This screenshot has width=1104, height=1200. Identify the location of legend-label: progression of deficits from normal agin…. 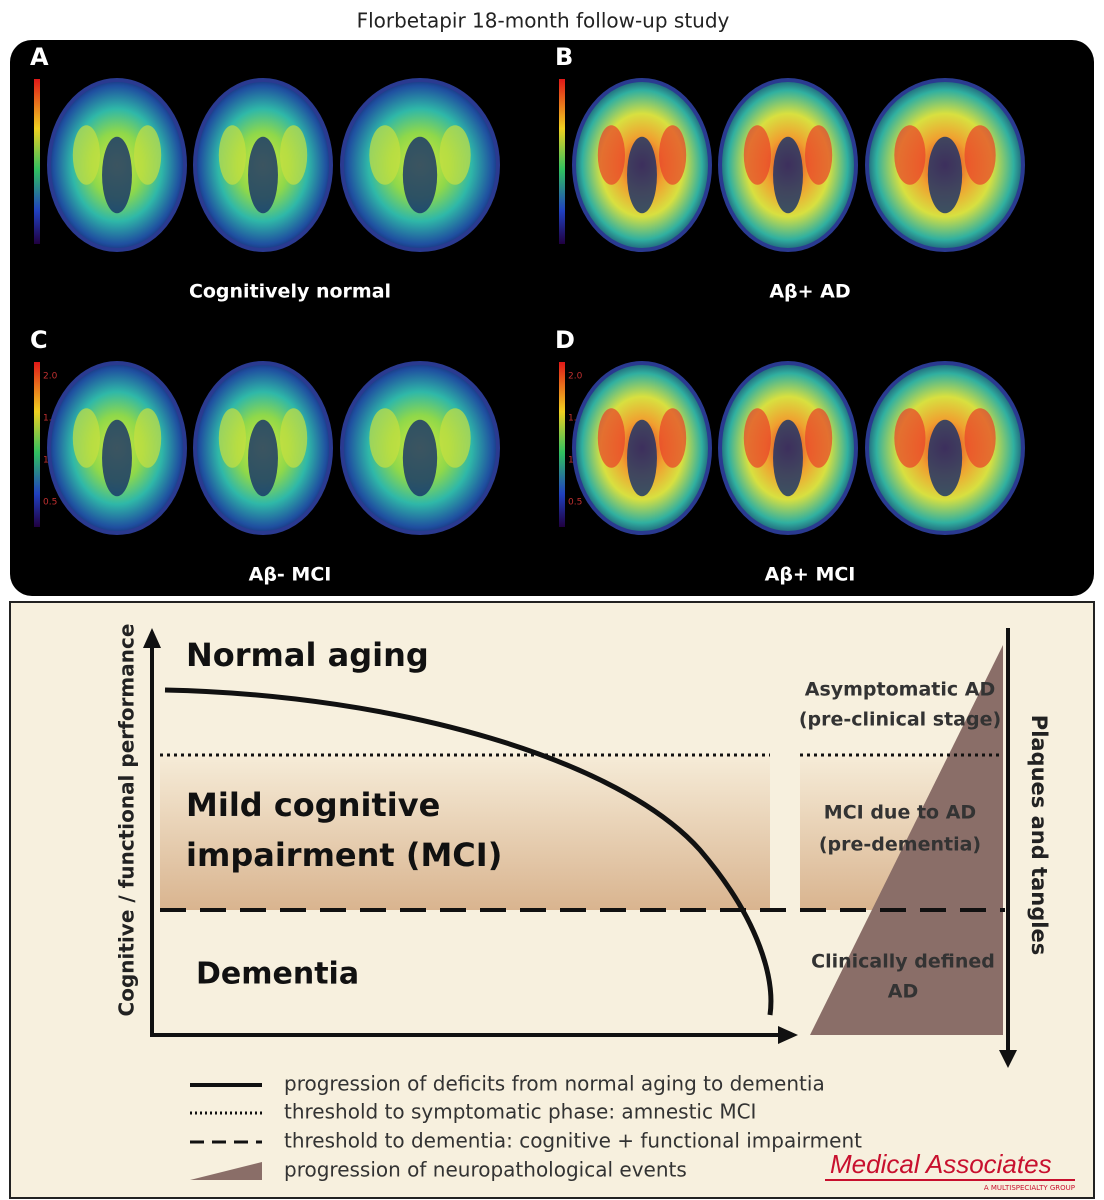
(554, 1084).